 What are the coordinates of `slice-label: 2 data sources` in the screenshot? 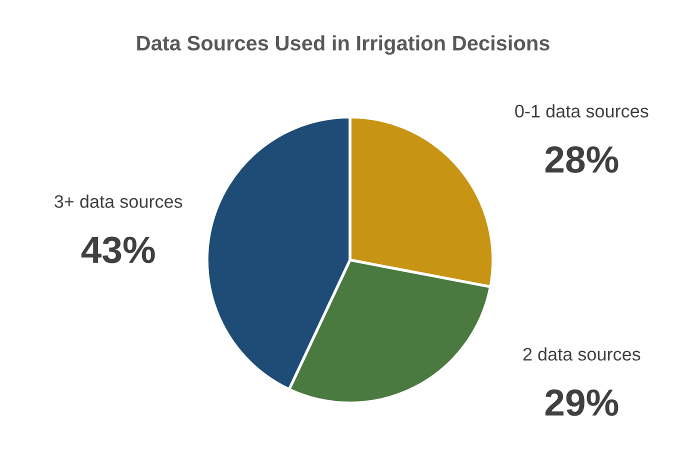 It's located at (581, 354).